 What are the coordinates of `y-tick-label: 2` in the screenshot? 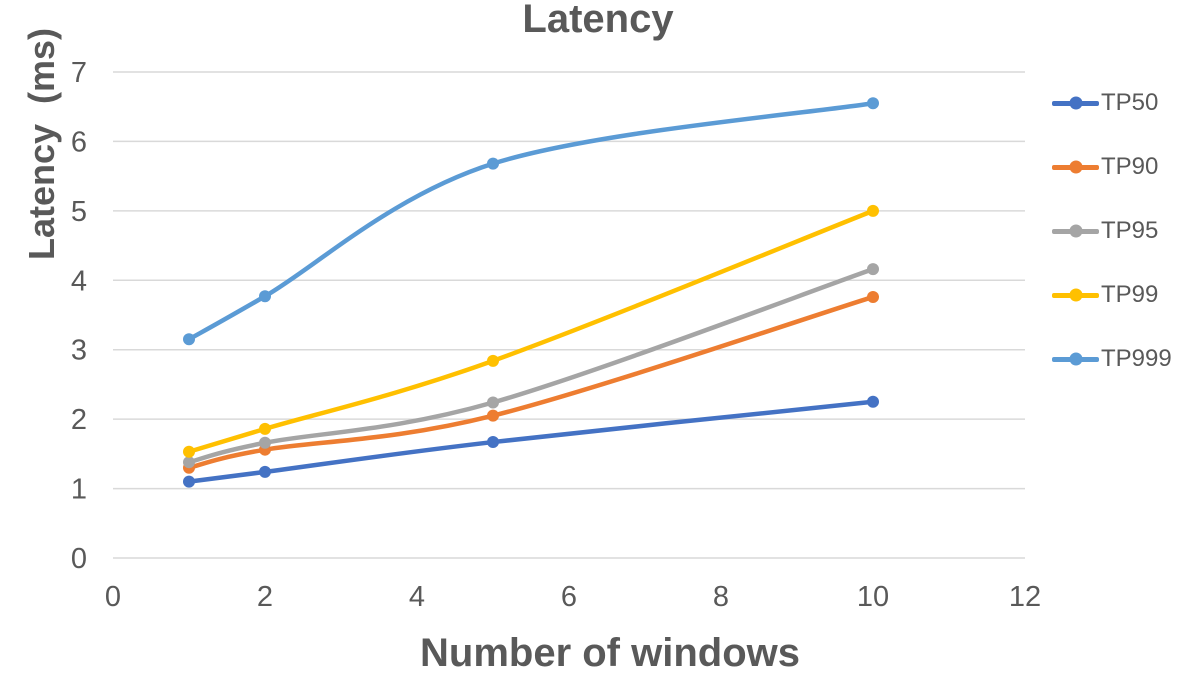 It's located at (79, 420).